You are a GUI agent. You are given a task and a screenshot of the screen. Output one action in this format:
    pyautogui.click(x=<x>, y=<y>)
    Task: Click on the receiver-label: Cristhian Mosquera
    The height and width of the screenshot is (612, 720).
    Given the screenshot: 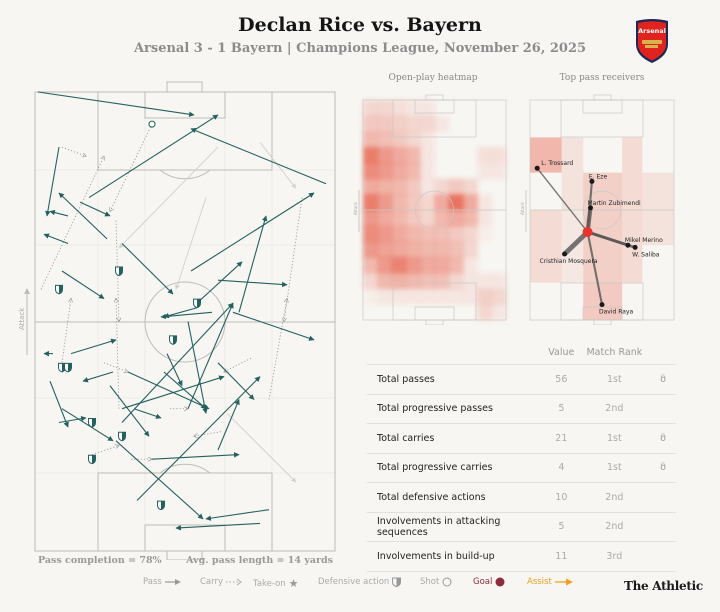 What is the action you would take?
    pyautogui.click(x=569, y=261)
    